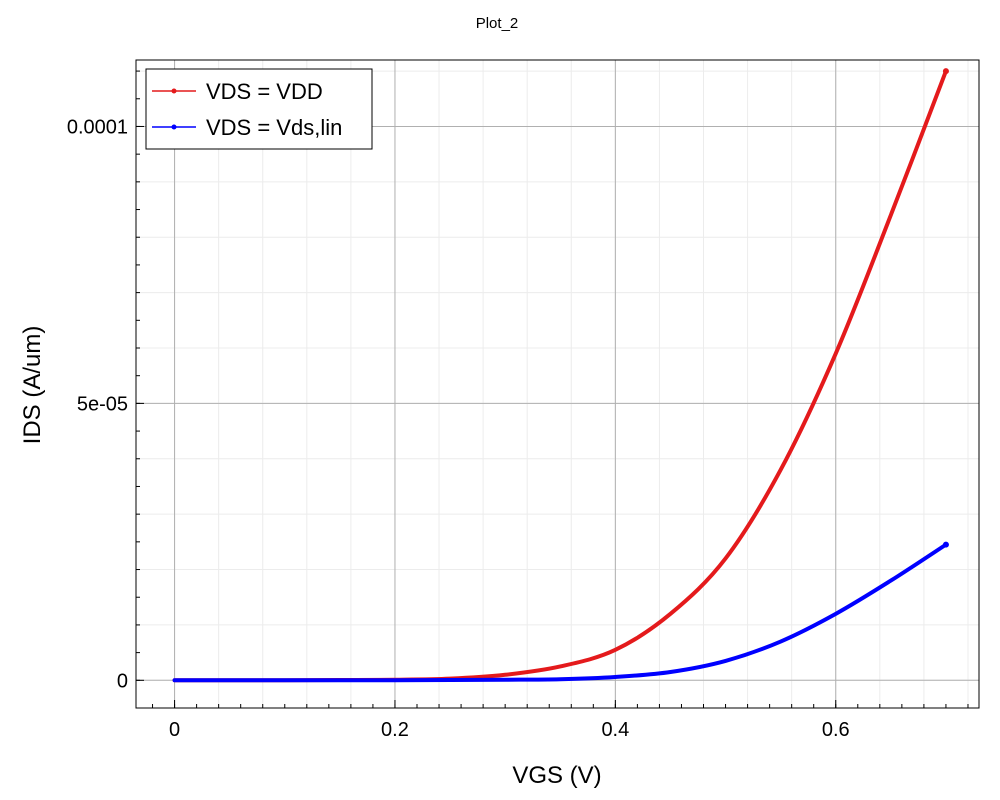  What do you see at coordinates (105, 389) in the screenshot?
I see `y-axis-ticks: 0 5e-05 0.0001` at bounding box center [105, 389].